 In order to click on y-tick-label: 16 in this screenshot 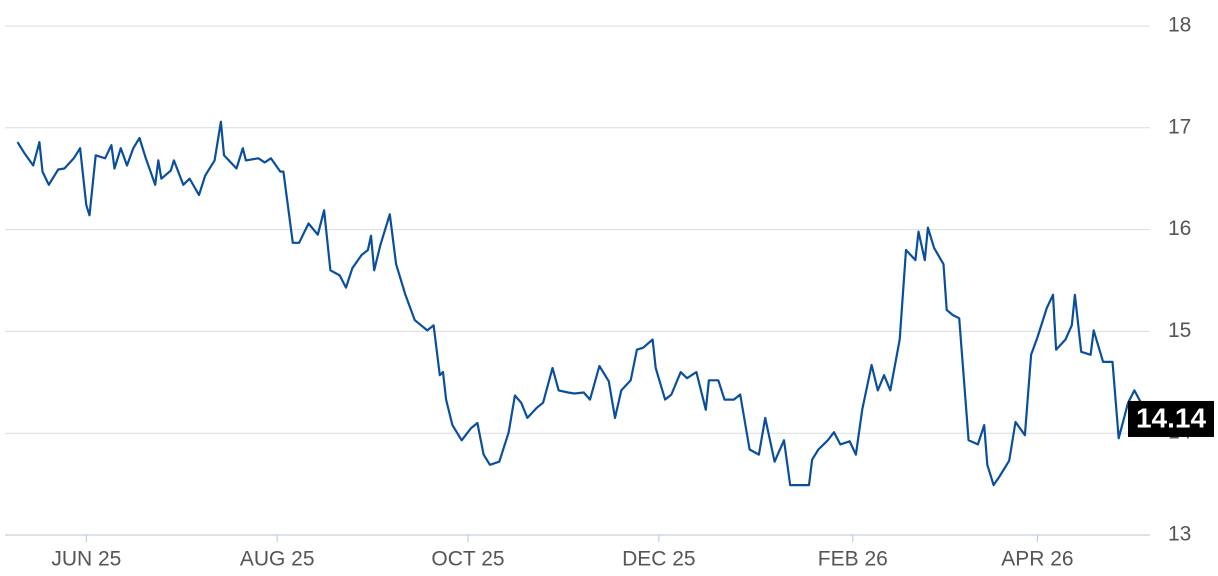, I will do `click(1179, 228)`.